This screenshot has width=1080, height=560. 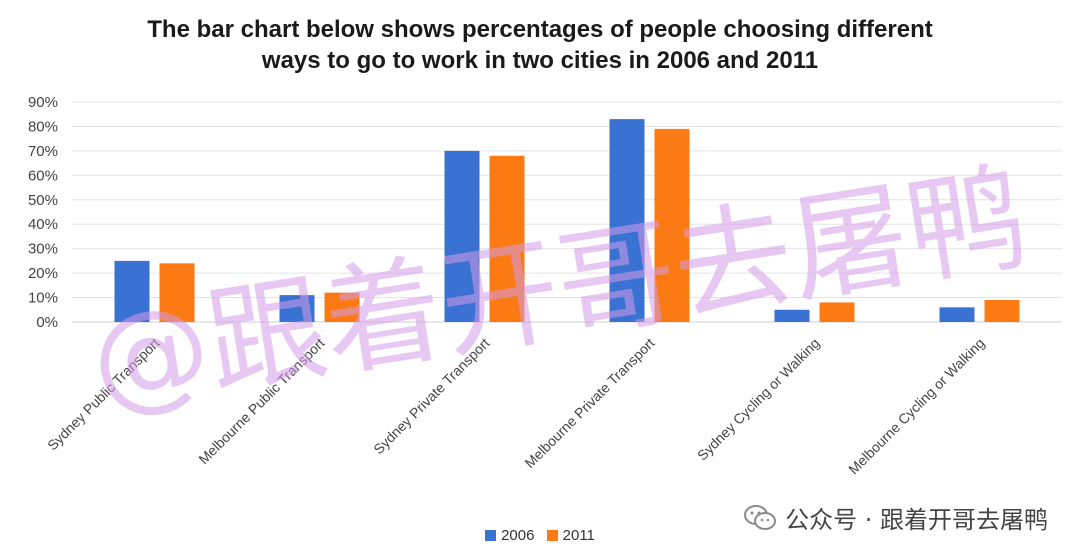 What do you see at coordinates (760, 518) in the screenshot?
I see `wechat-icon` at bounding box center [760, 518].